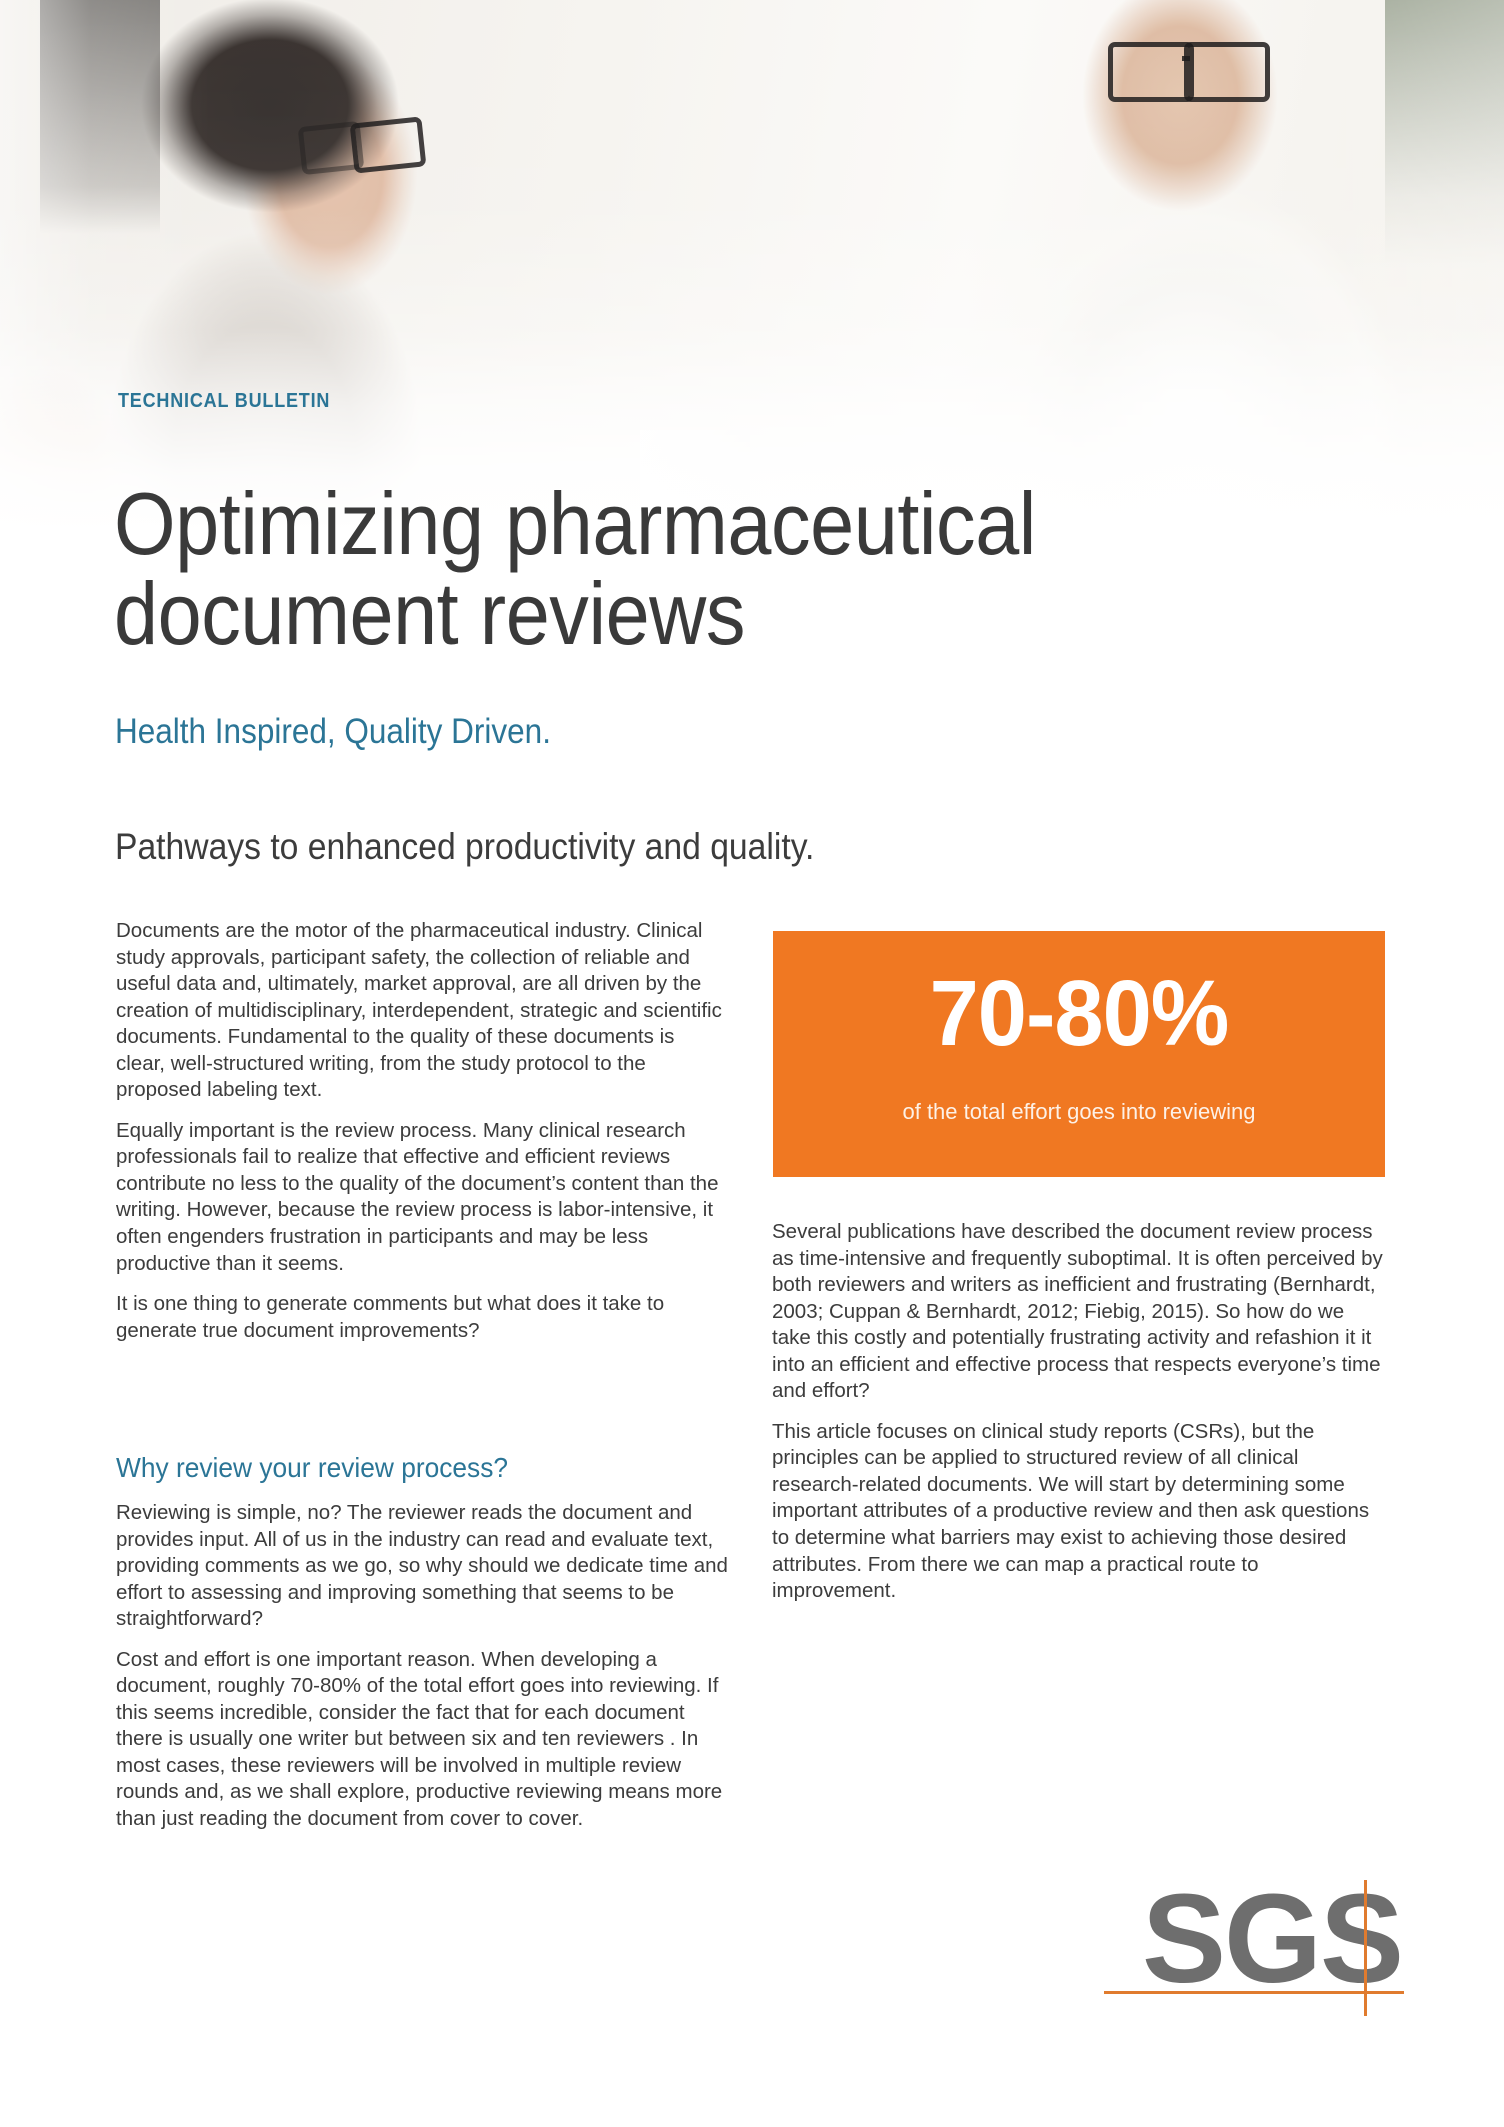 The image size is (1504, 2127). Describe the element at coordinates (1254, 1992) in the screenshot. I see `sgs-logo-horizontal-rule` at that location.